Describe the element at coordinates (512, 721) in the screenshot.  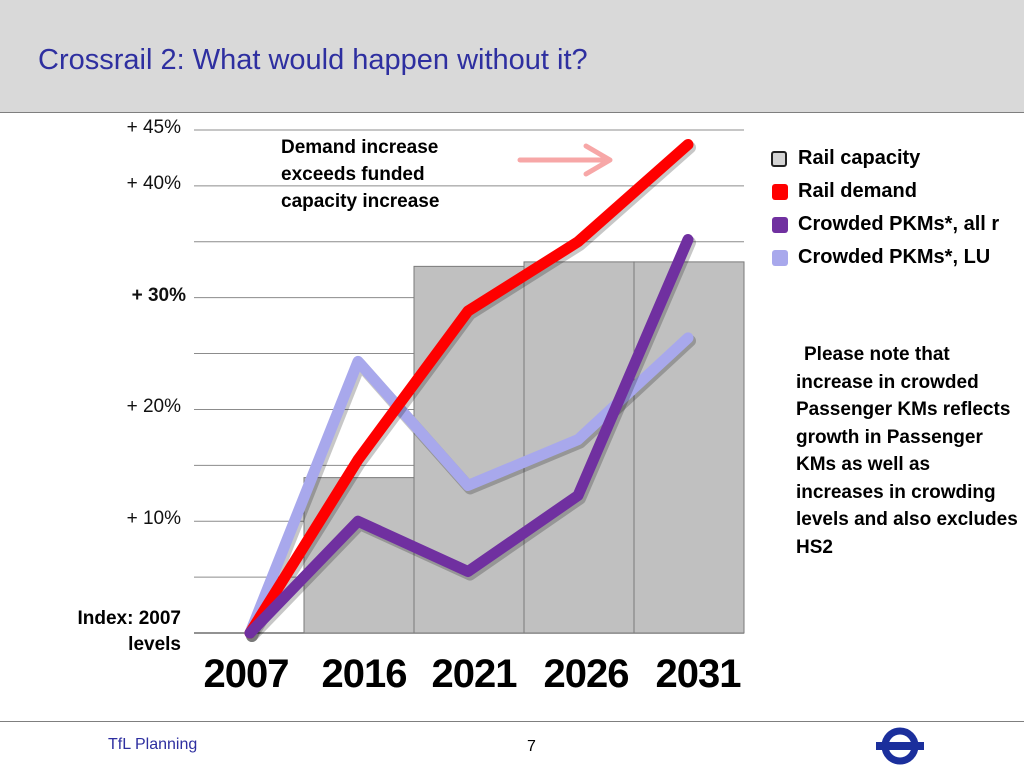
I see `footer-divider` at that location.